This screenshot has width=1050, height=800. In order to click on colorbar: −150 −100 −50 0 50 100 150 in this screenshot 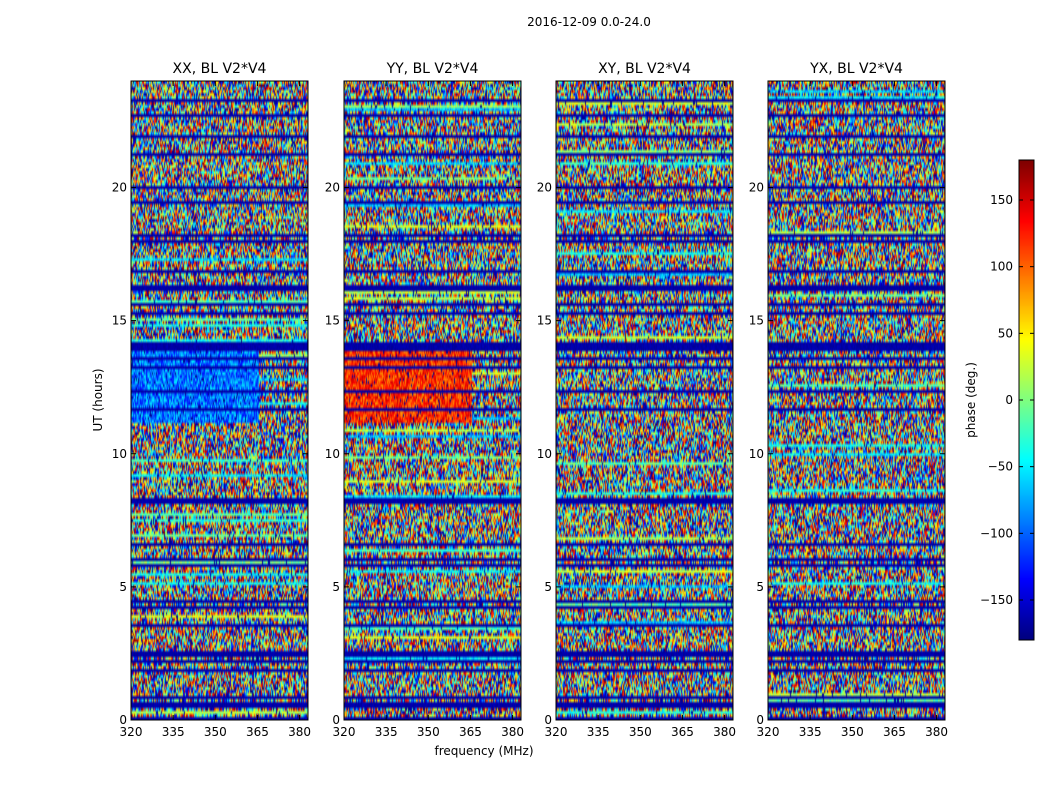, I will do `click(1007, 400)`.